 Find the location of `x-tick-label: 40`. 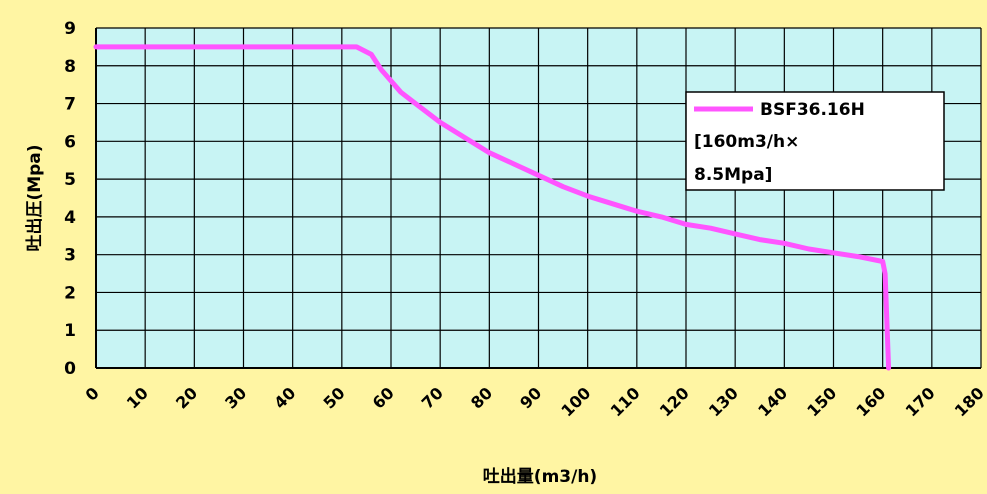

x-tick-label: 40 is located at coordinates (284, 397).